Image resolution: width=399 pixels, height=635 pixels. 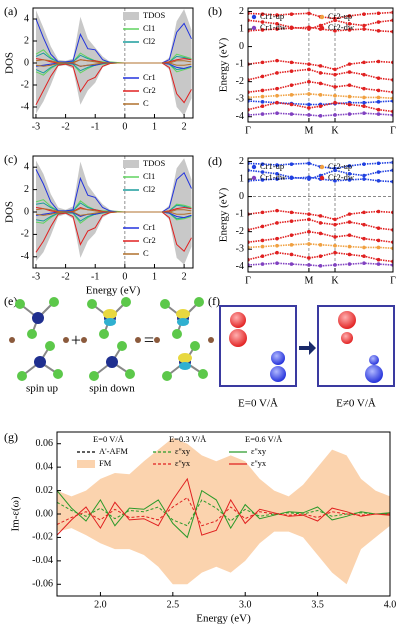 What do you see at coordinates (16, 513) in the screenshot?
I see `y-axis-label: Im-ε(ω)` at bounding box center [16, 513].